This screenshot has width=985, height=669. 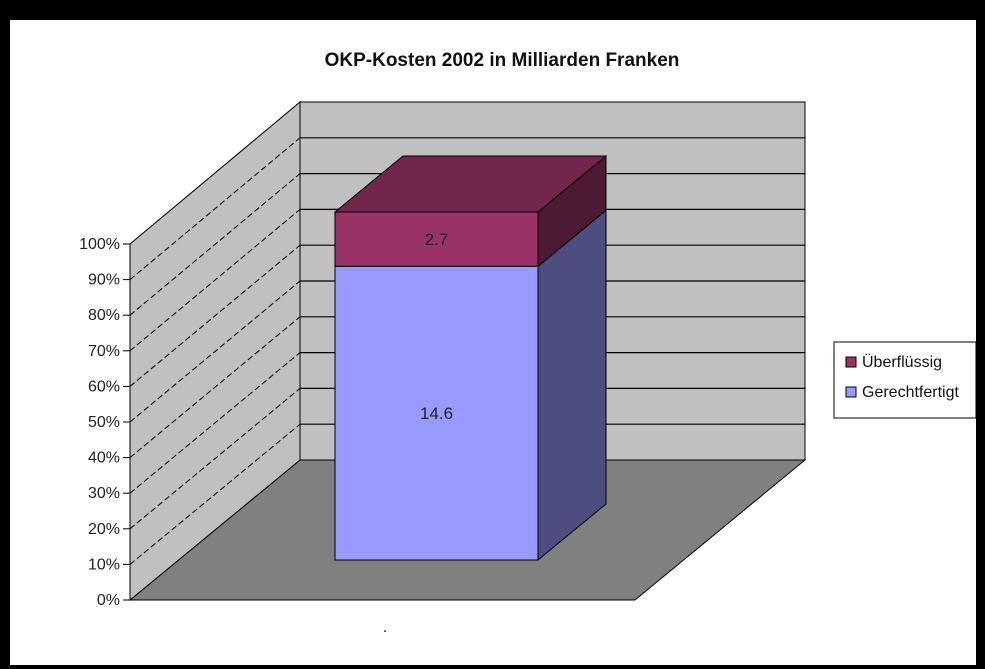 I want to click on legend-label: Überflüssig, so click(x=902, y=362).